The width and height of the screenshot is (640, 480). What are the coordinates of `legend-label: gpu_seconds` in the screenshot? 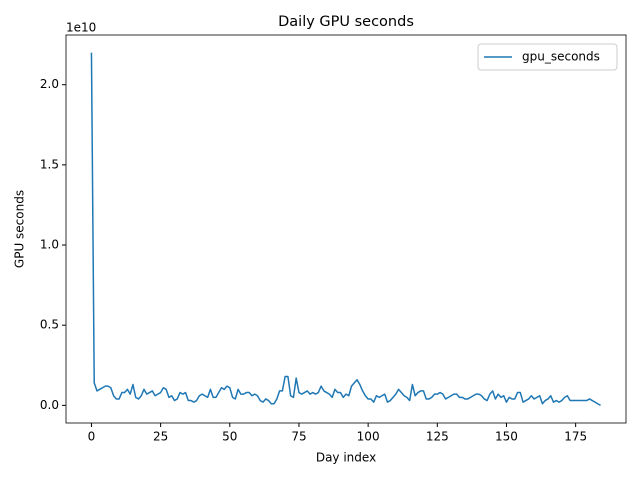 It's located at (561, 57).